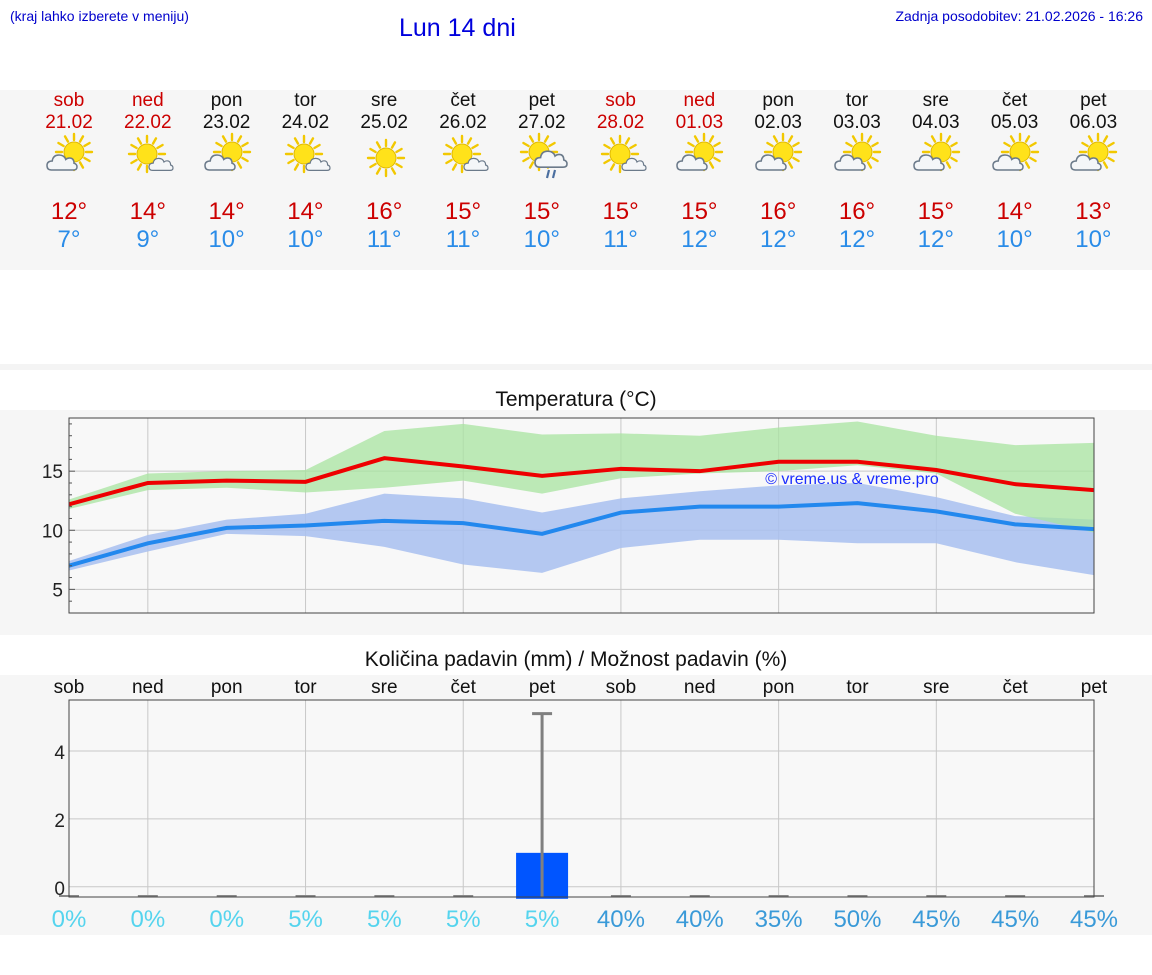 The height and width of the screenshot is (975, 1152). What do you see at coordinates (581, 534) in the screenshot?
I see `min-temperature-line` at bounding box center [581, 534].